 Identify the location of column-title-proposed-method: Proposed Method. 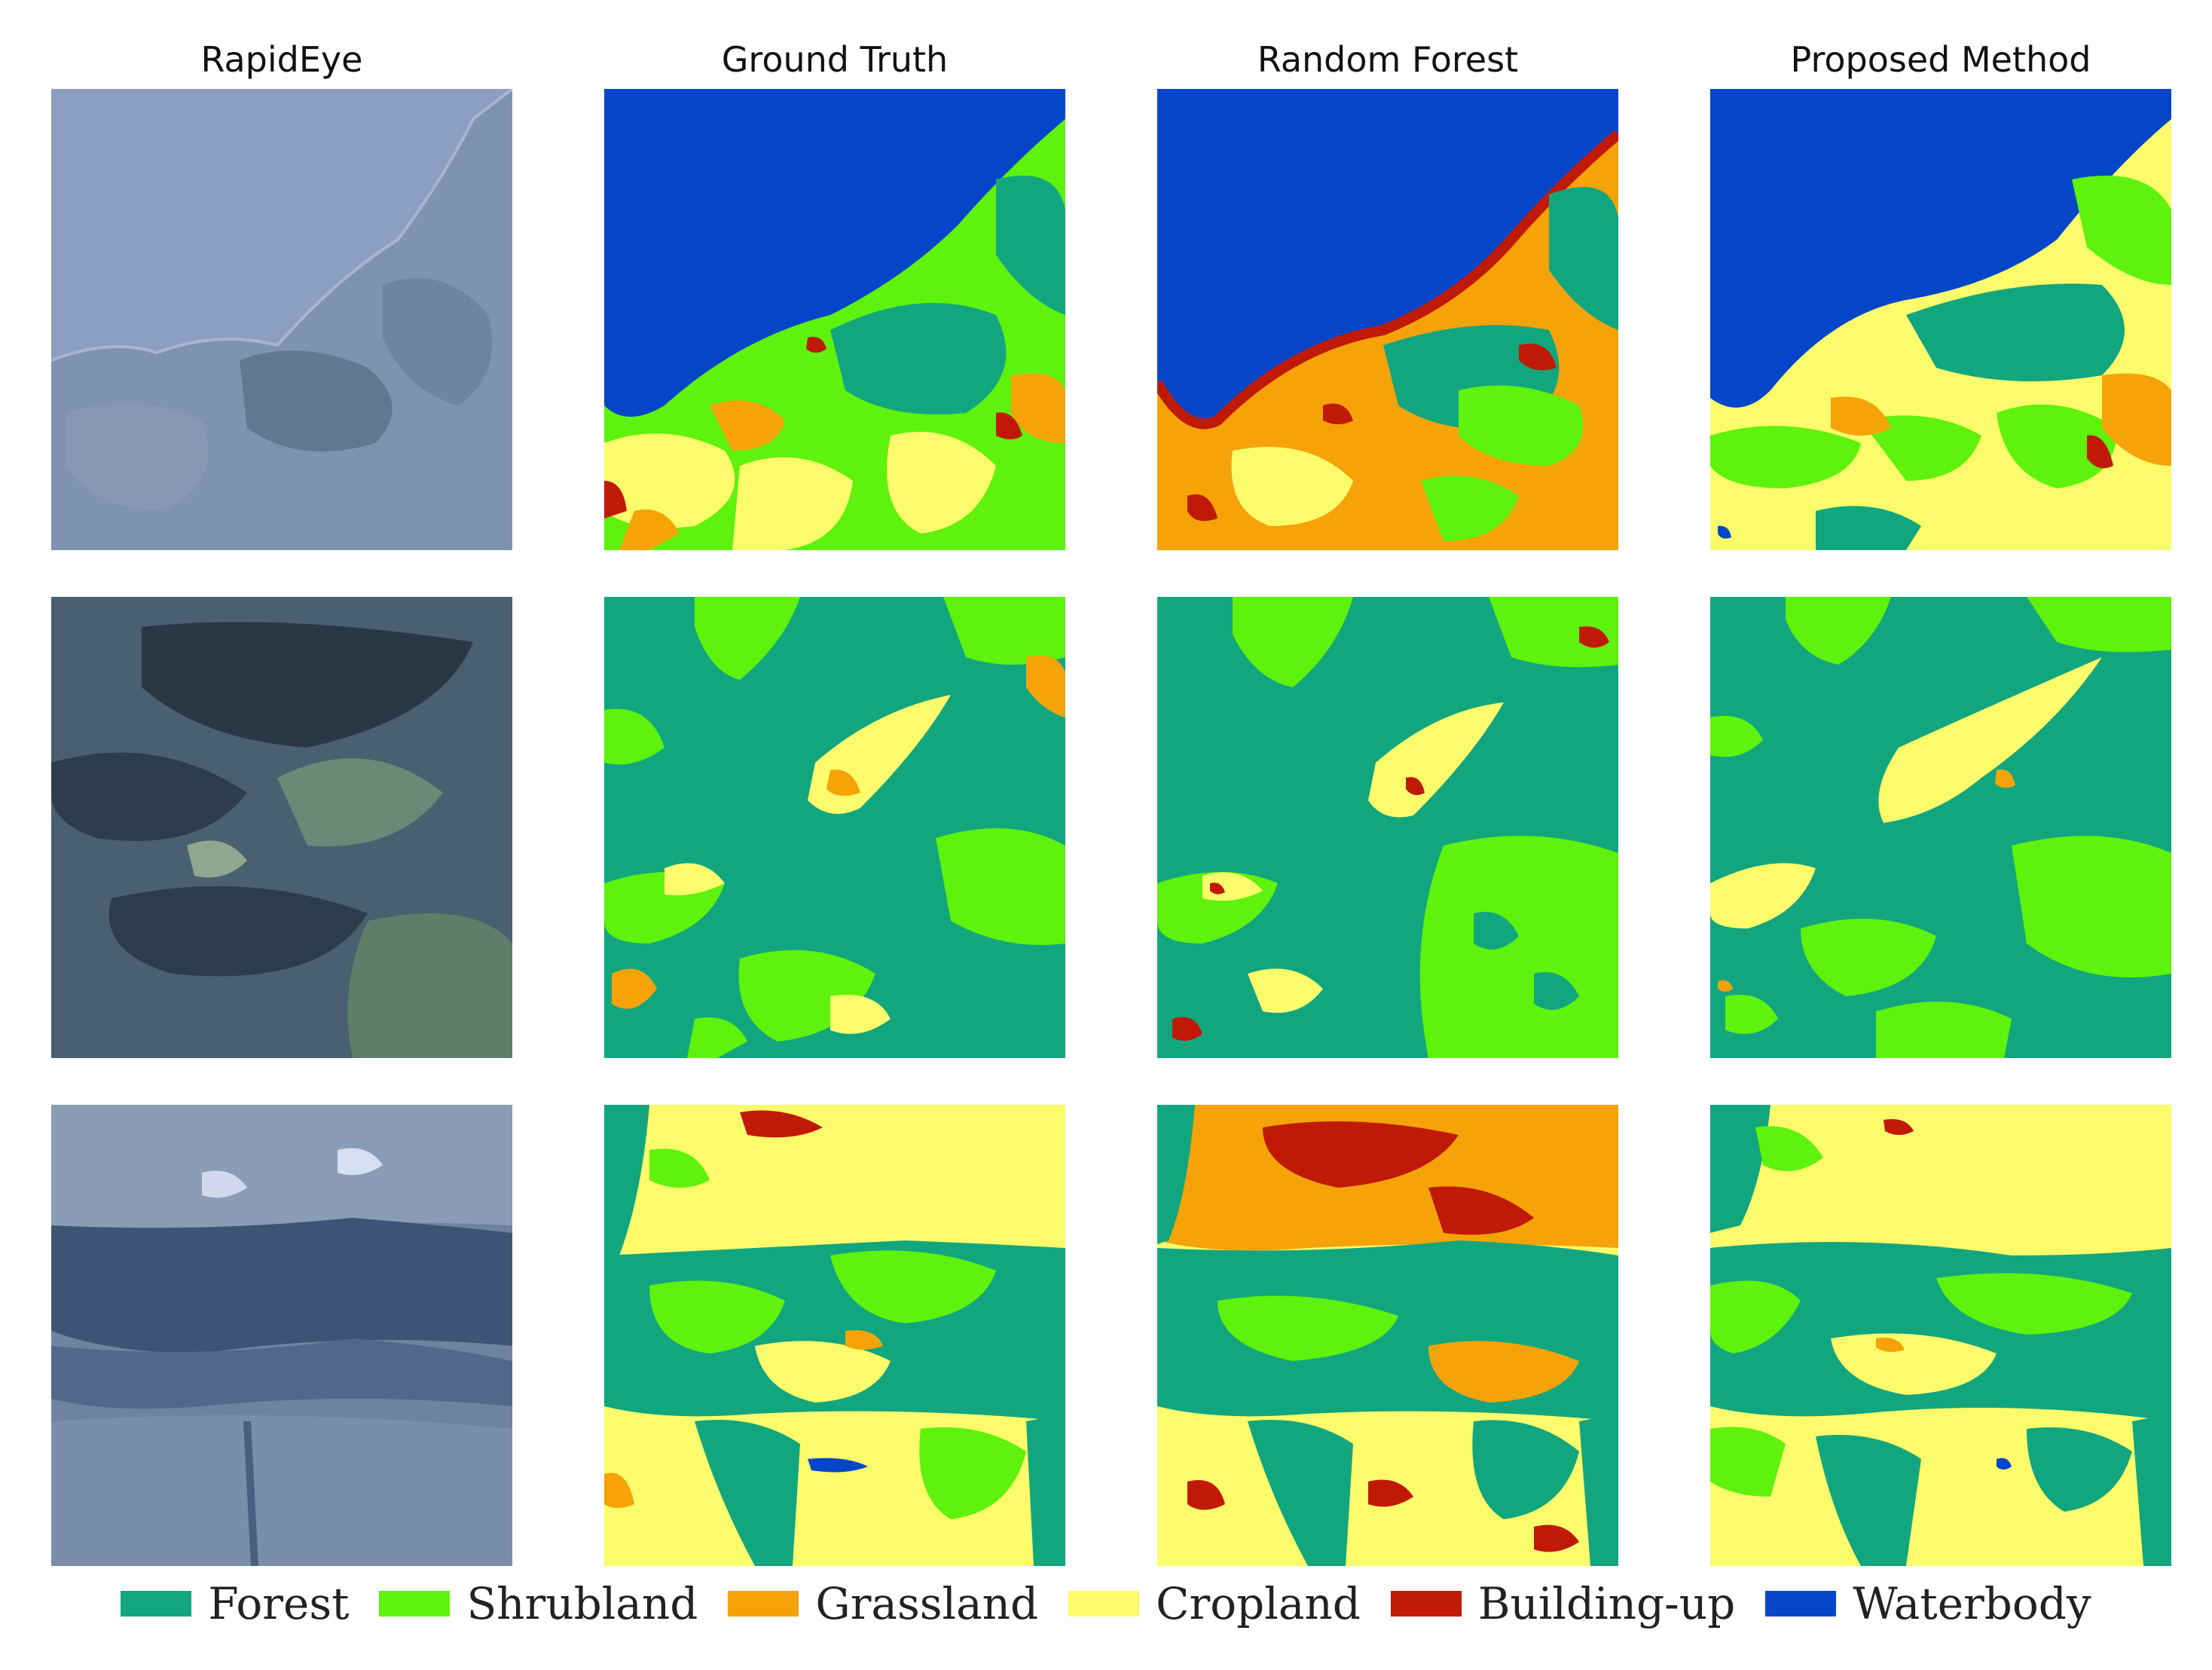
(1940, 60).